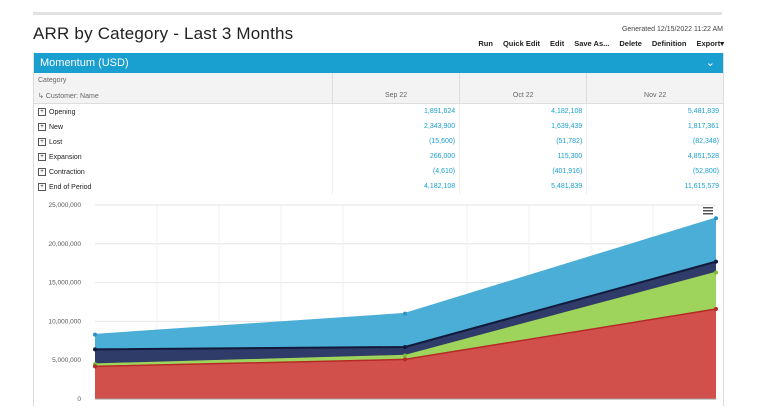 The image size is (757, 411). What do you see at coordinates (66, 360) in the screenshot?
I see `y-tick-label: 5,000,000` at bounding box center [66, 360].